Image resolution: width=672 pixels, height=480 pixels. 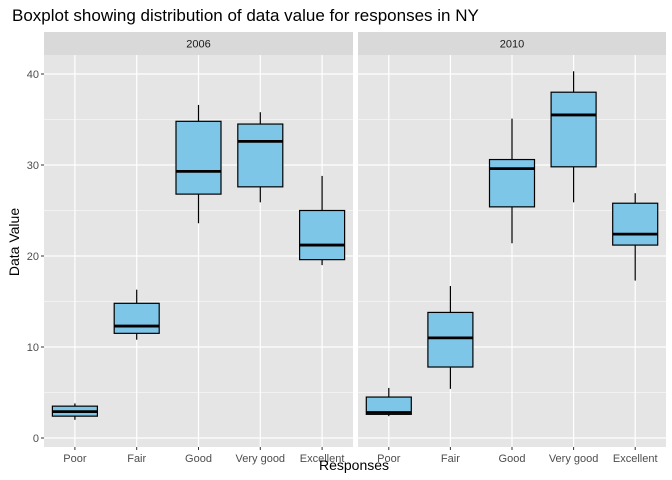 I want to click on box-2010-poor, so click(x=388, y=402).